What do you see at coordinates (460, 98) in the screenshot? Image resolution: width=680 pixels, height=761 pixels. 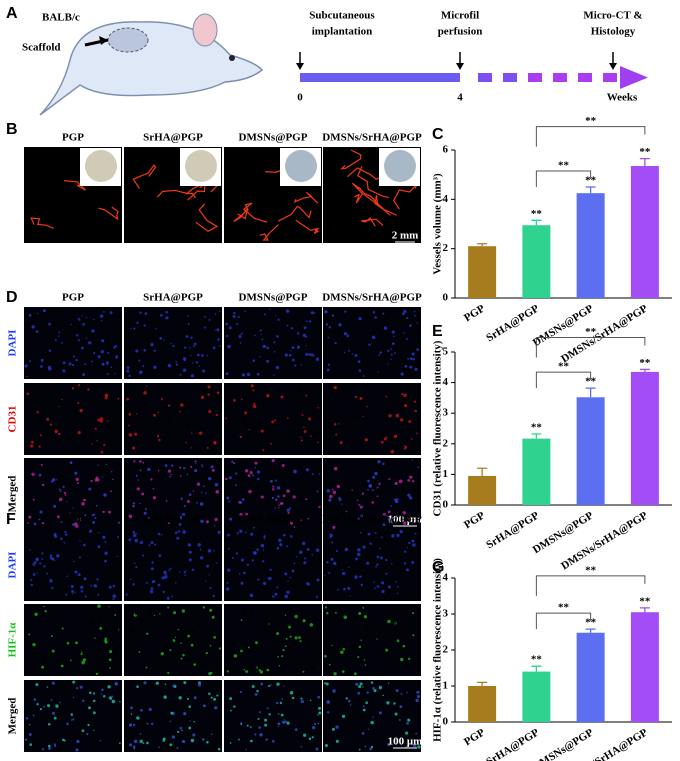 I see `timeline-tick: 4` at bounding box center [460, 98].